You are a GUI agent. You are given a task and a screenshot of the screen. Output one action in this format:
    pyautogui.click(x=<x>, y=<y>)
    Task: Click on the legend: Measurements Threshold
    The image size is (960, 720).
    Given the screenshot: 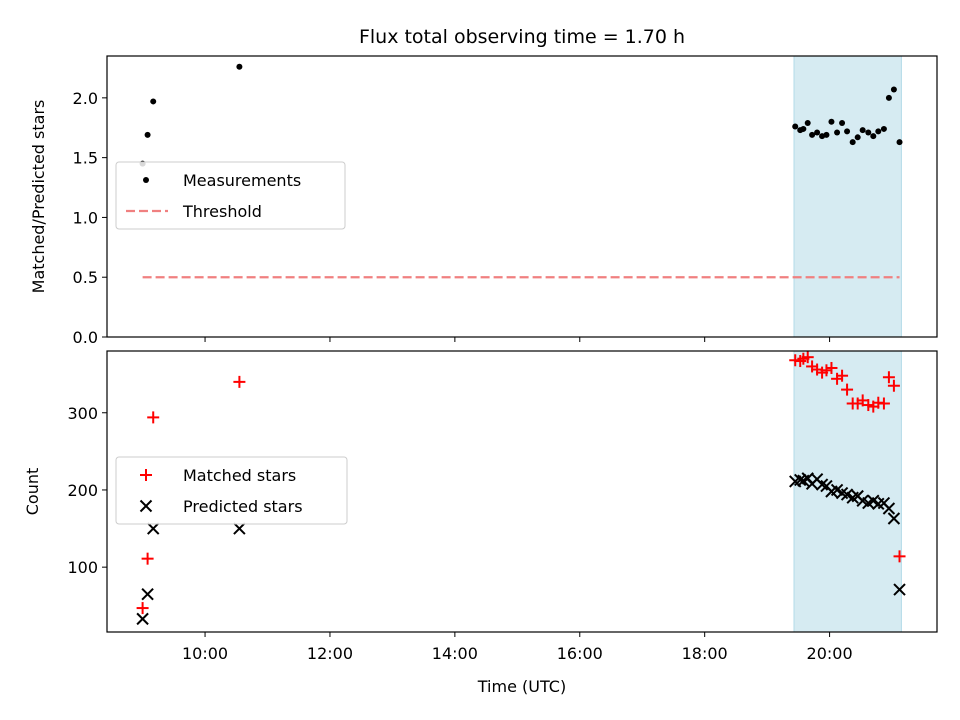 What is the action you would take?
    pyautogui.click(x=230, y=195)
    